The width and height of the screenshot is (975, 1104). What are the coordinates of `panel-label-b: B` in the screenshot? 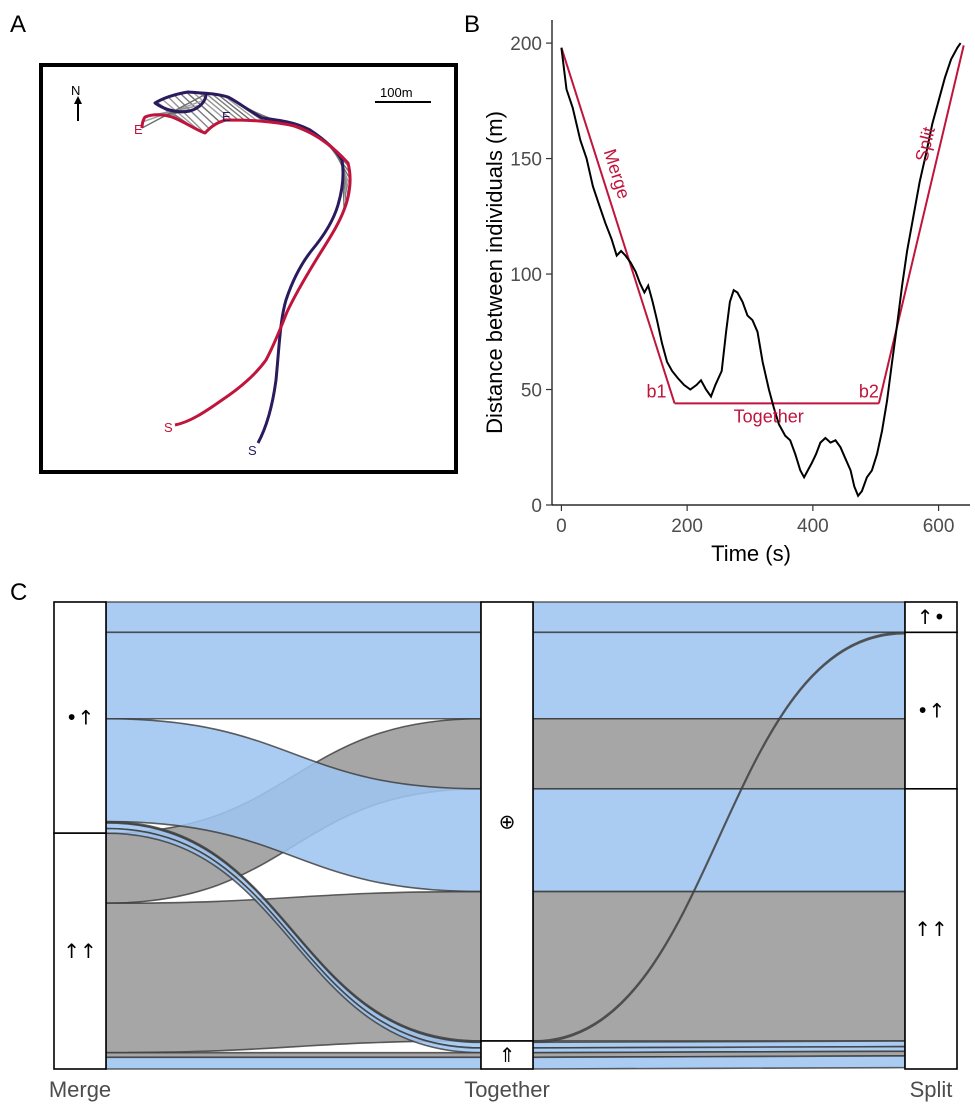 It's located at (472, 24).